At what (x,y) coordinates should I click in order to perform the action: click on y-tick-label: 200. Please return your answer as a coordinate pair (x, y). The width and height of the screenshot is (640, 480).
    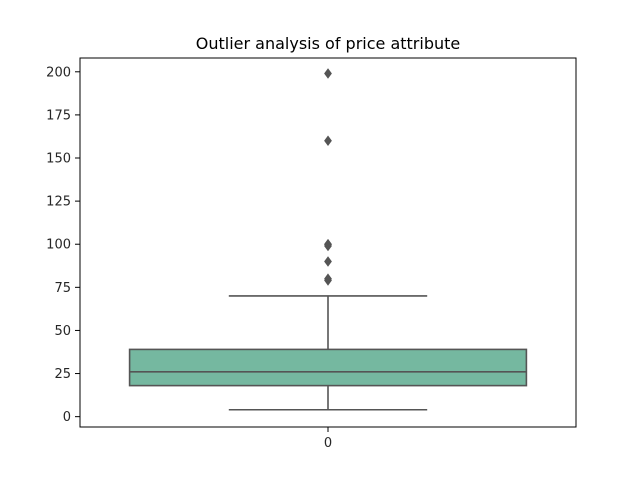
    Looking at the image, I should click on (58, 72).